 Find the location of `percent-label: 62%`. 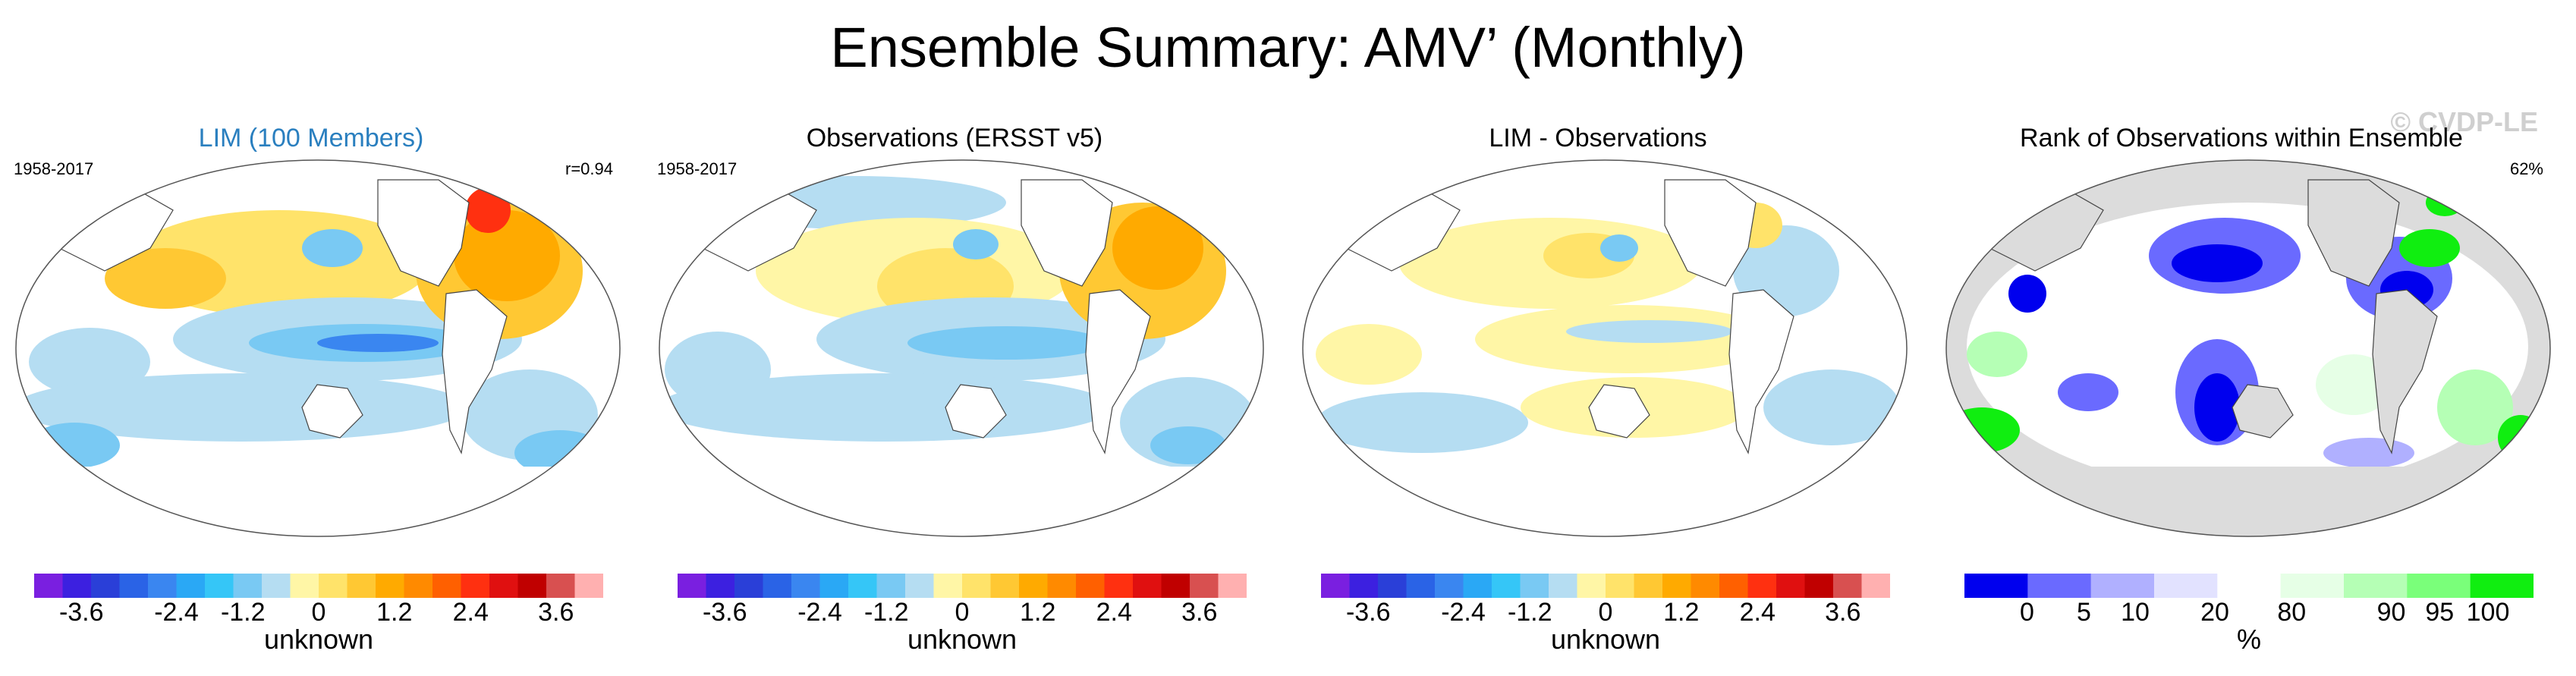

percent-label: 62% is located at coordinates (2526, 168).